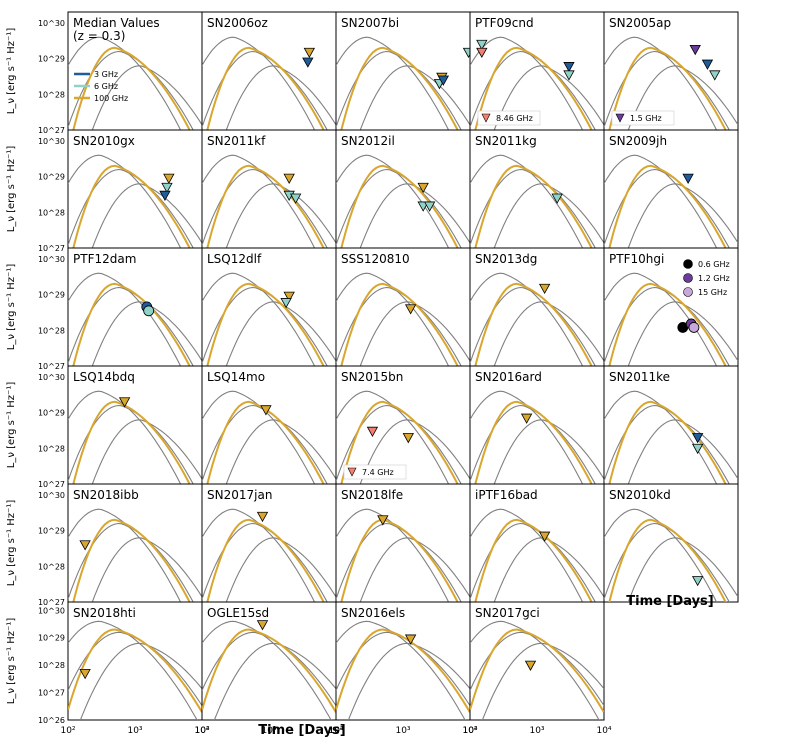  What do you see at coordinates (506, 259) in the screenshot?
I see `panel-title: SN2013dg` at bounding box center [506, 259].